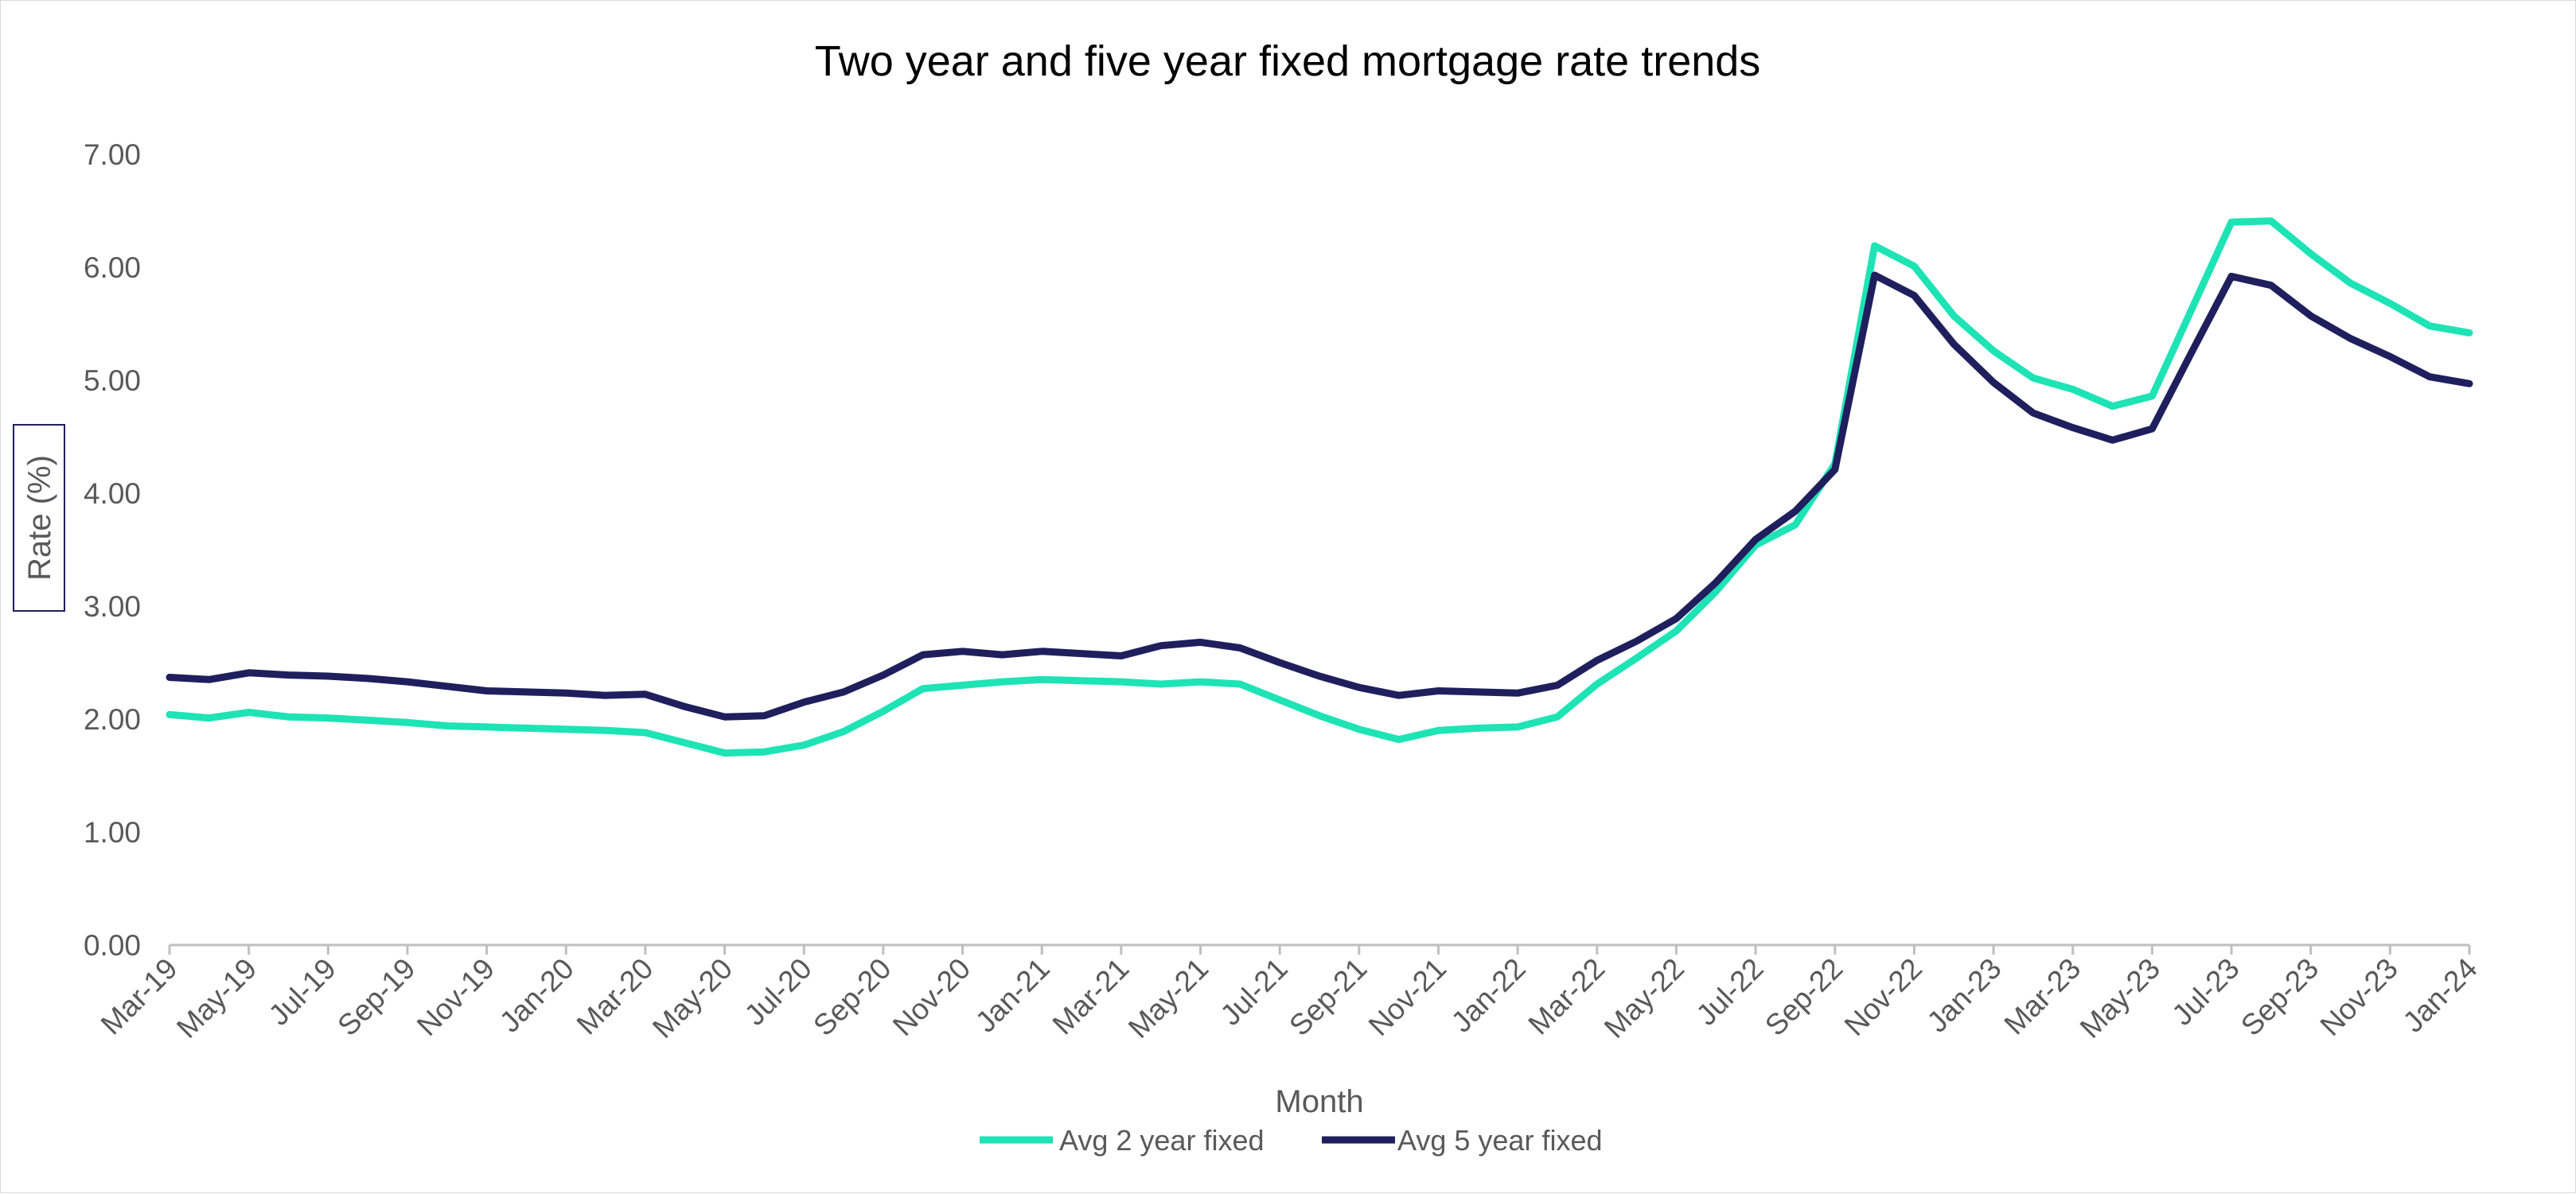 The height and width of the screenshot is (1194, 2576). Describe the element at coordinates (1161, 1140) in the screenshot. I see `legend-label-avg-2-year-fixed: Avg 2 year fixed` at that location.